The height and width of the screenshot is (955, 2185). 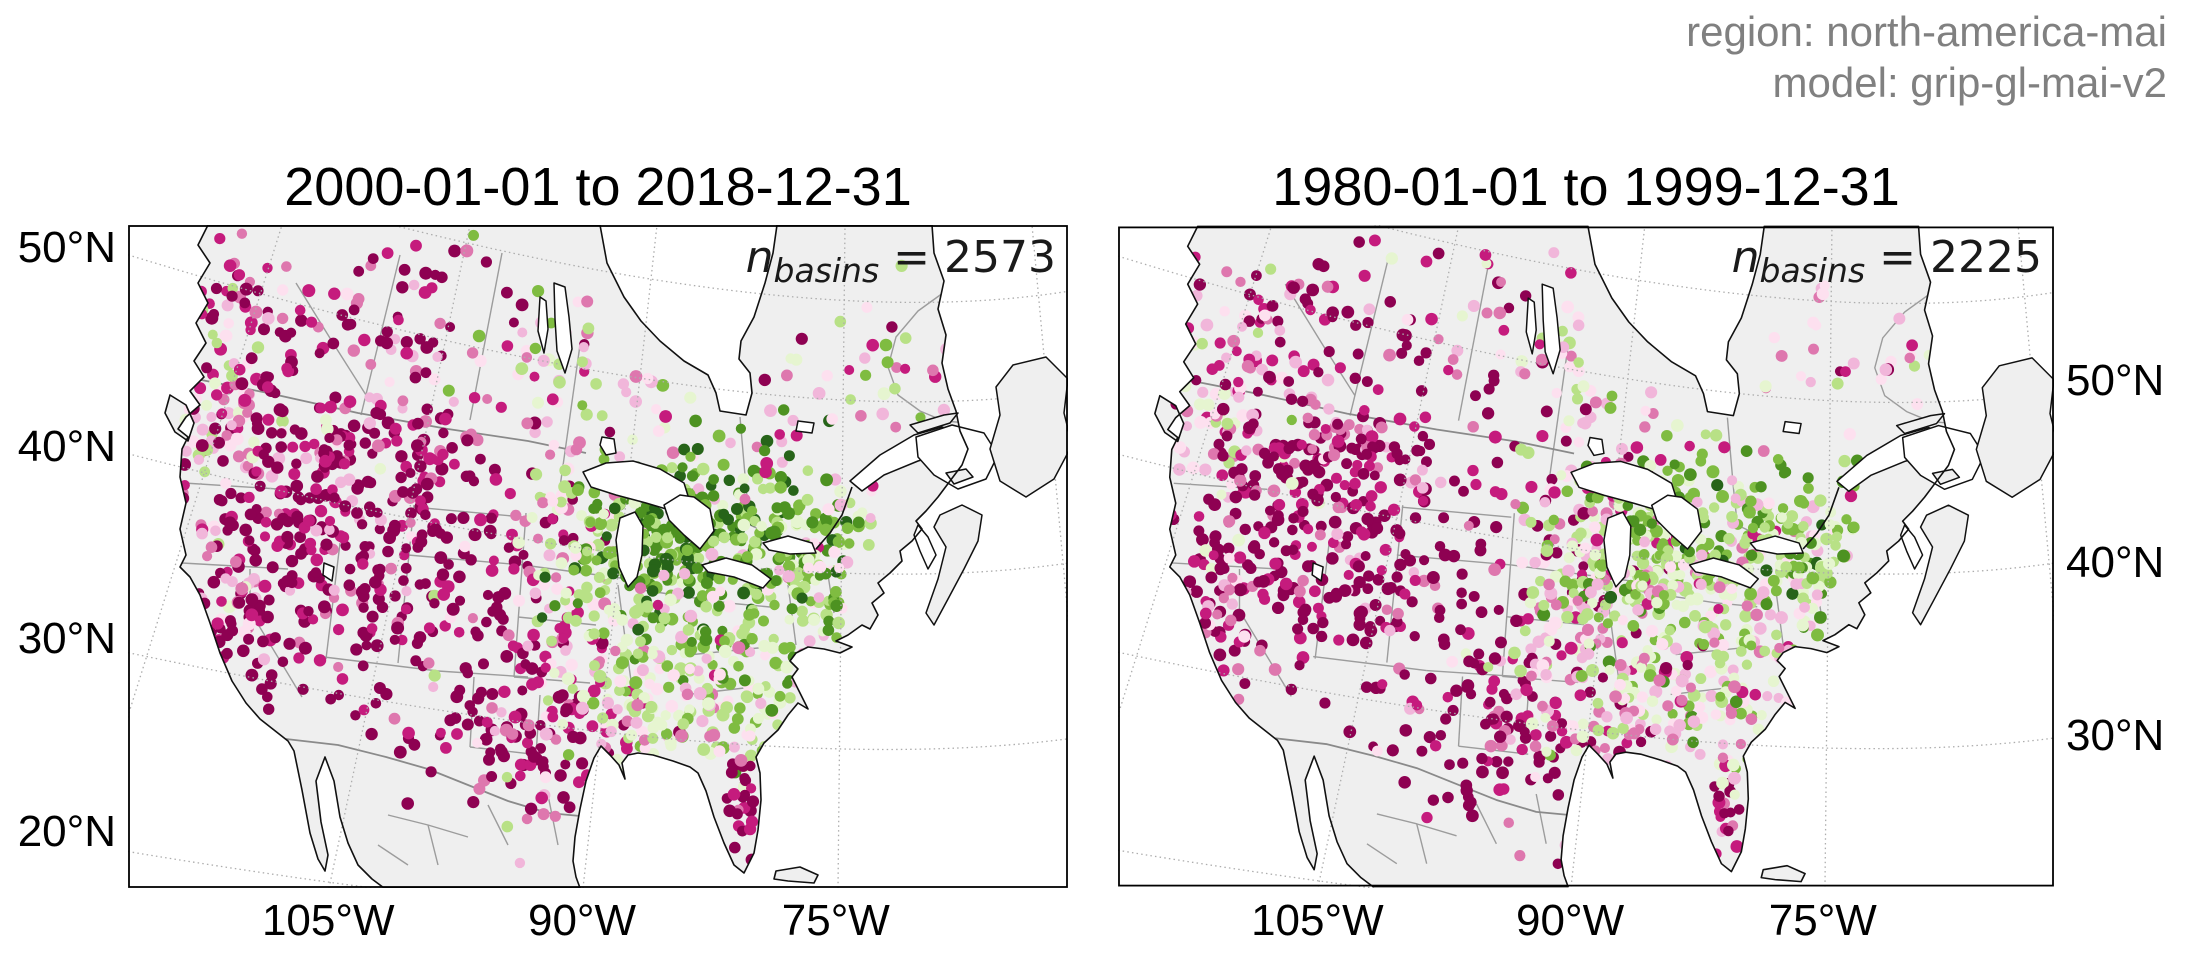 I want to click on annotation-nbasins-left: nbasins = 2573, so click(x=900, y=259).